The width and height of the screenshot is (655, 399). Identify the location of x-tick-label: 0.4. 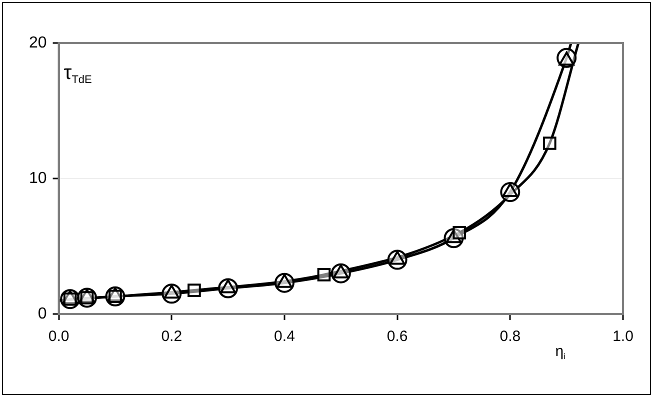
(284, 337).